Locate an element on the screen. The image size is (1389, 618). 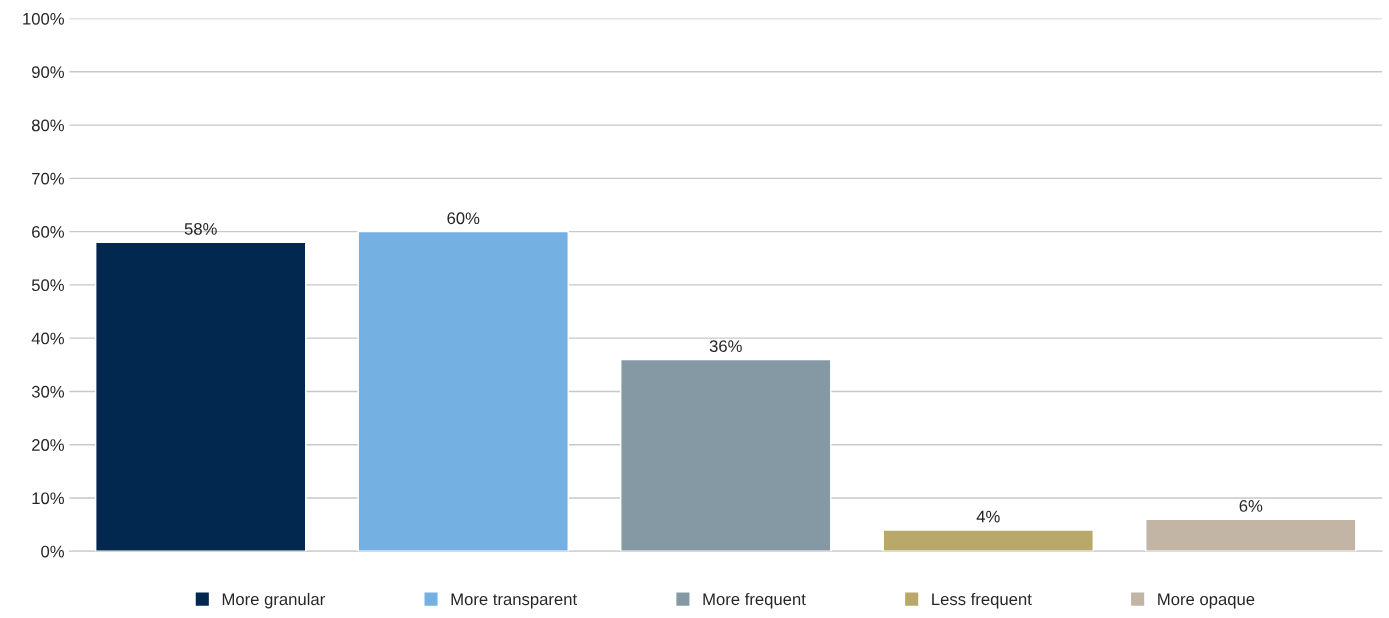
y-tick-label: 0% is located at coordinates (52, 551).